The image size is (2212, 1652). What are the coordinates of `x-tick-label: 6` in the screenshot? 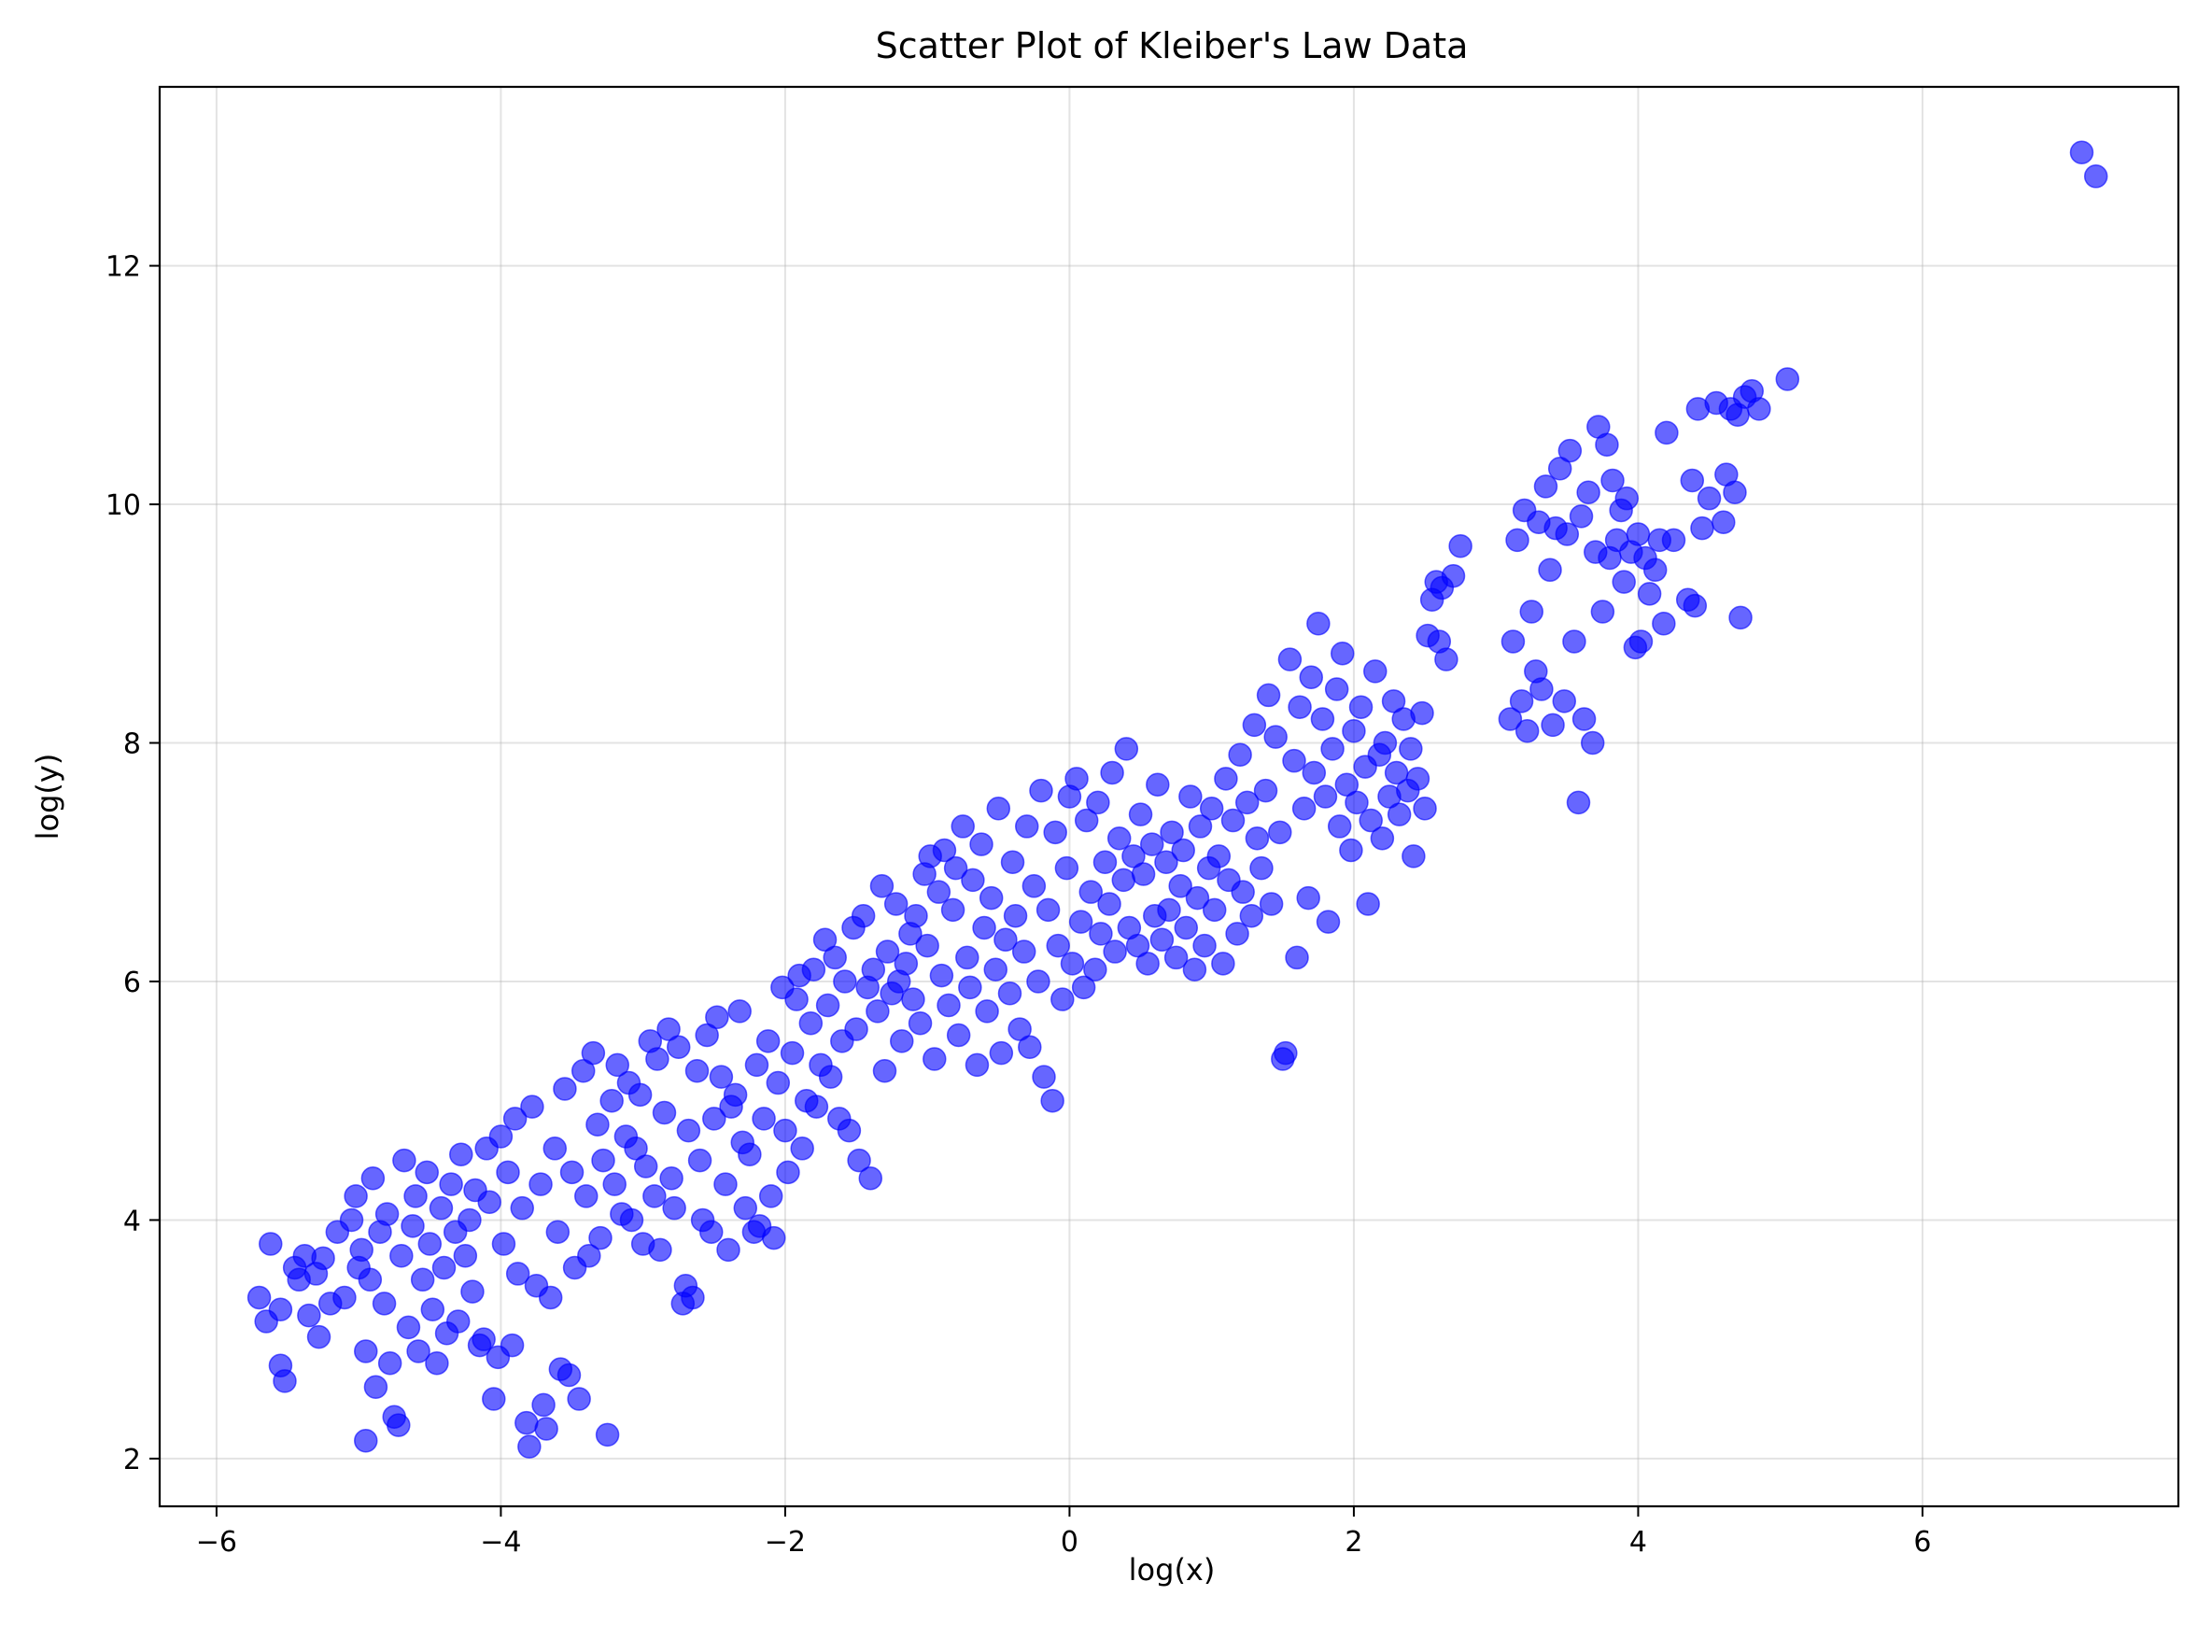 It's located at (1922, 1542).